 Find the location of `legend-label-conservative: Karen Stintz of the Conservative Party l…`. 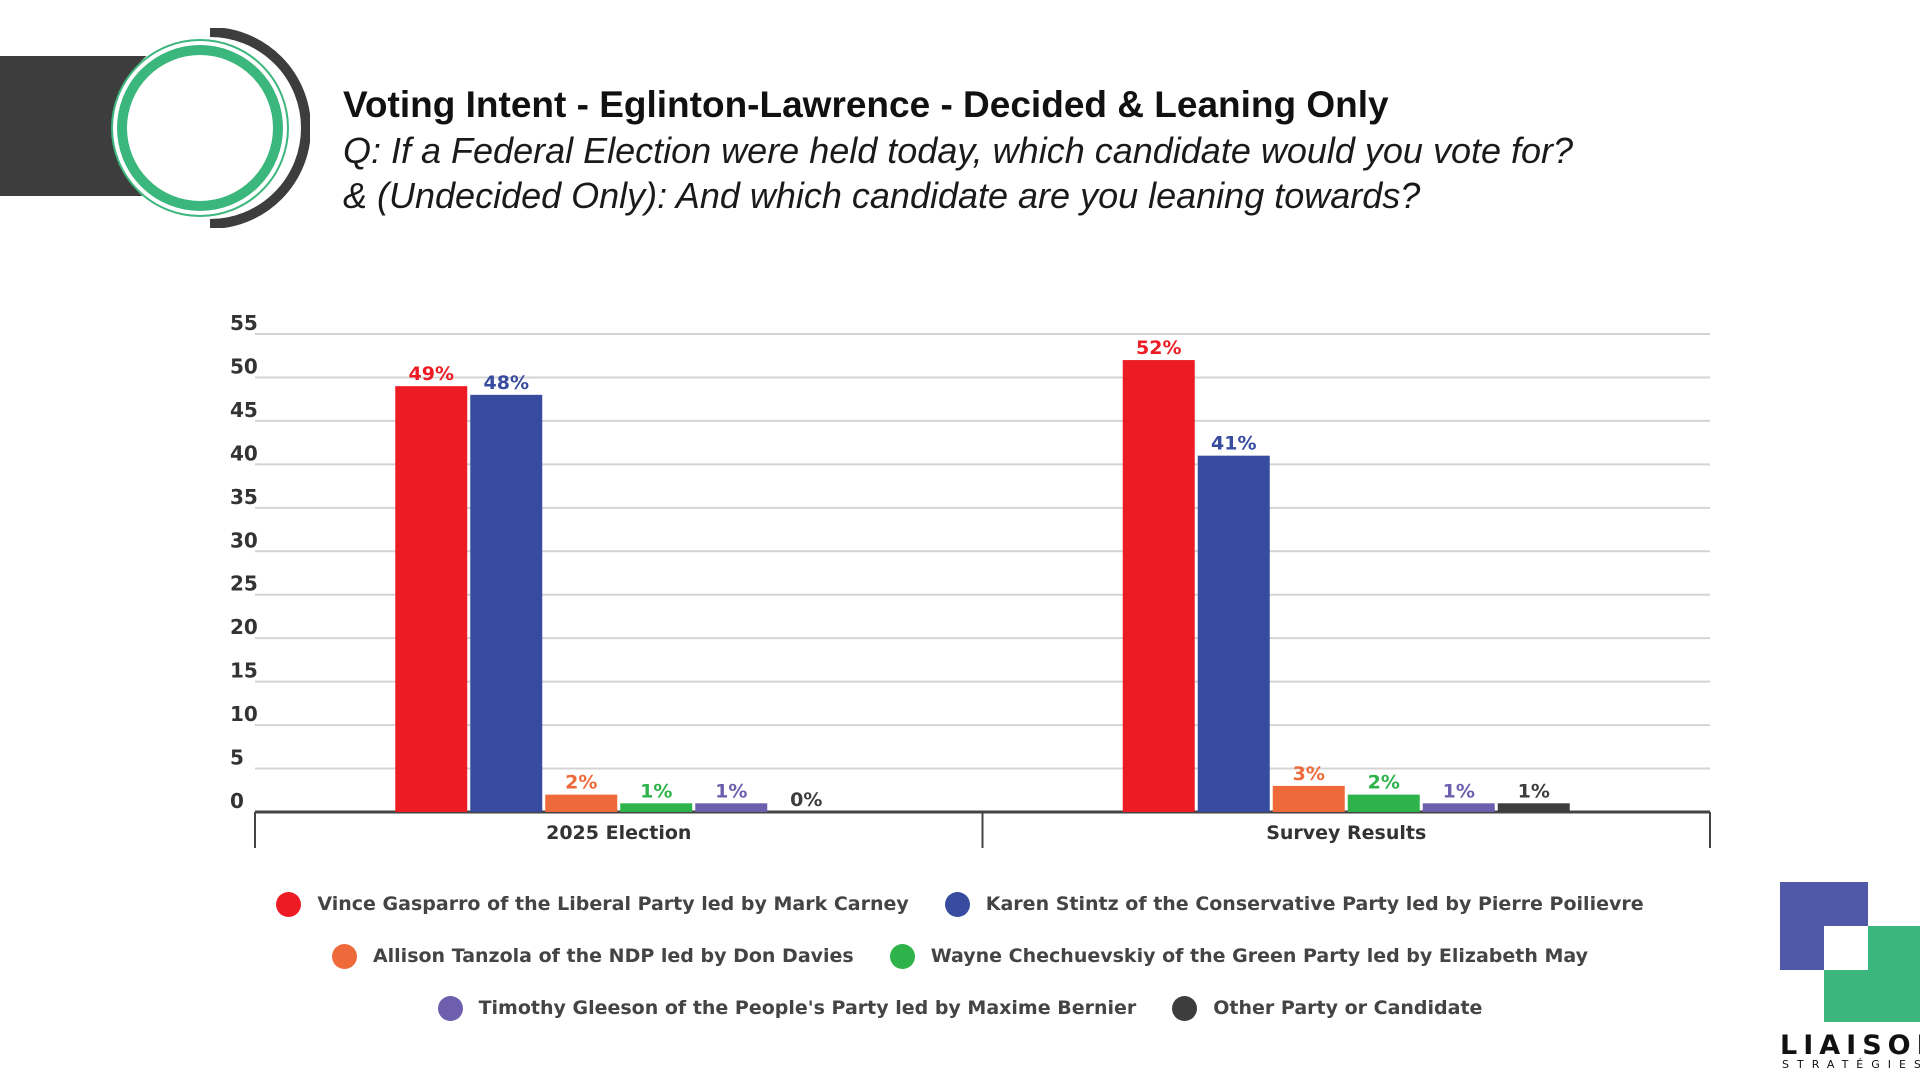

legend-label-conservative: Karen Stintz of the Conservative Party l… is located at coordinates (1314, 904).